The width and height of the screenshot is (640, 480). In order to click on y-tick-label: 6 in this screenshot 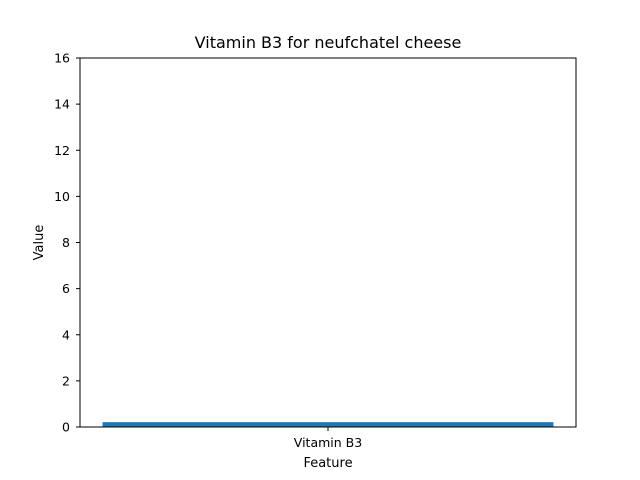, I will do `click(66, 288)`.